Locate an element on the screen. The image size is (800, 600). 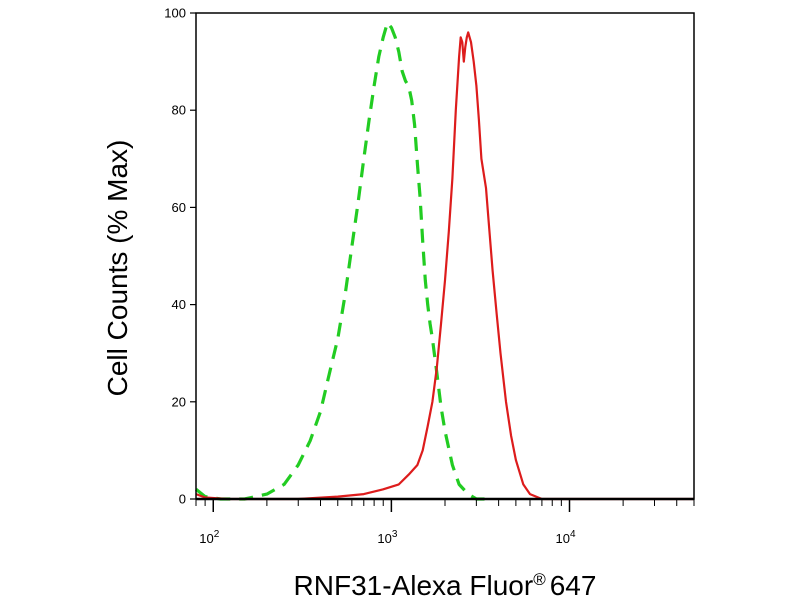
x-axis-title-main: RNF31-Alexa Fluor is located at coordinates (414, 585).